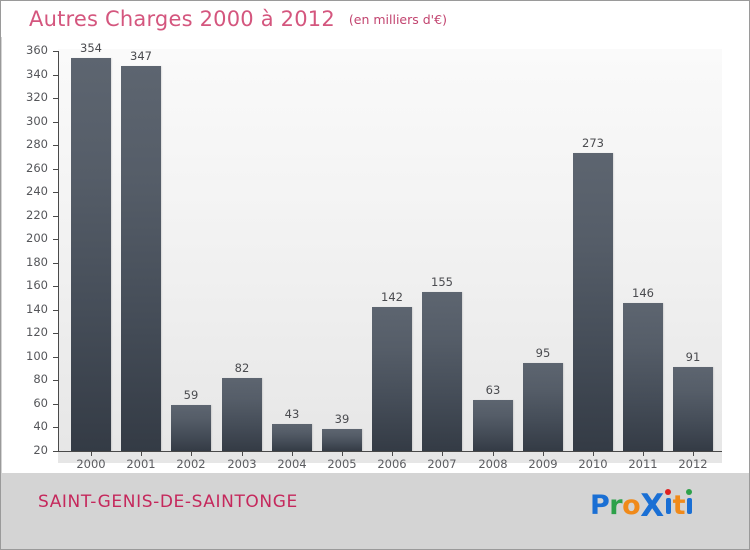 This screenshot has height=550, width=750. Describe the element at coordinates (37, 285) in the screenshot. I see `y-axis-tick-label: 160` at that location.